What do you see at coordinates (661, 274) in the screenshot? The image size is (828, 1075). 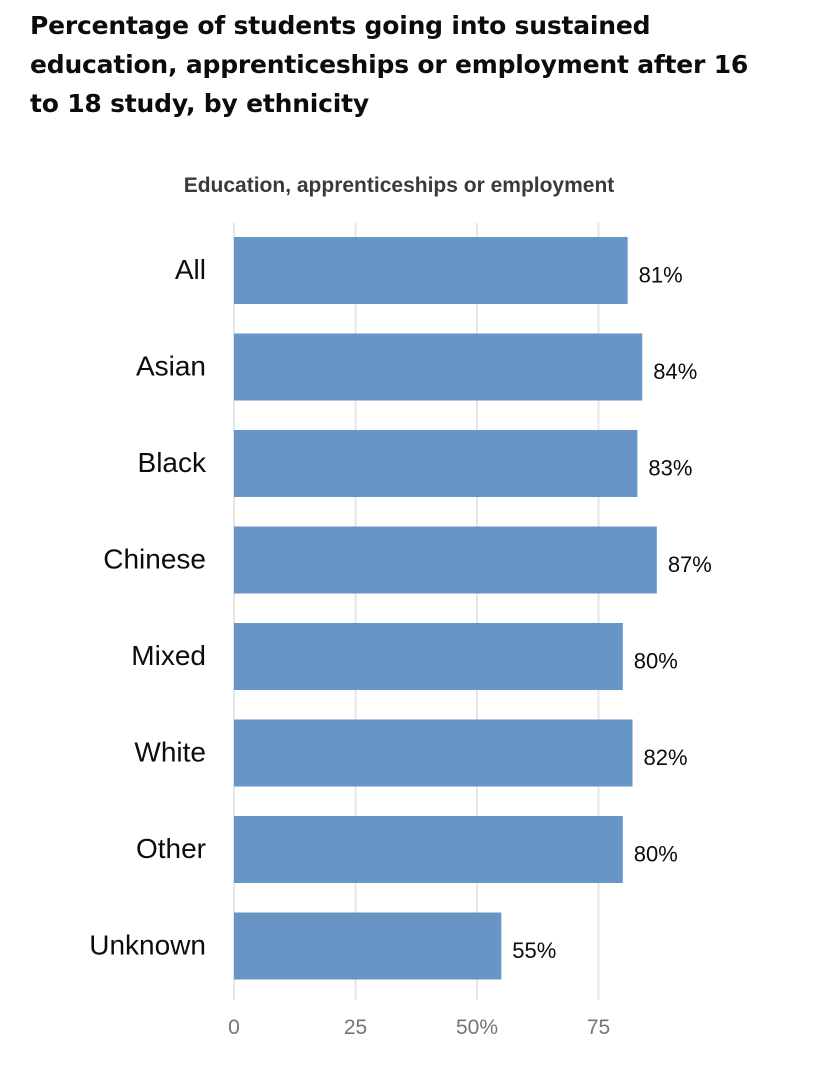 I see `data-label: 81%` at bounding box center [661, 274].